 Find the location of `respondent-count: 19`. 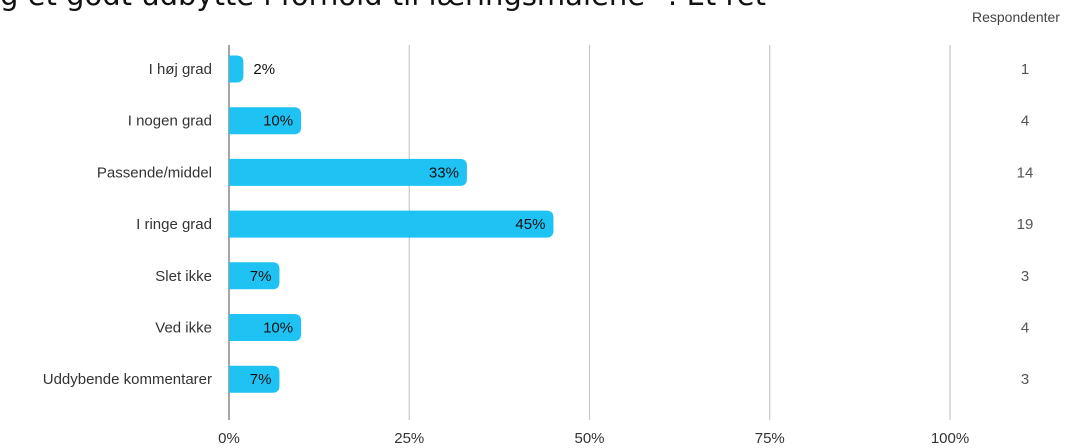

respondent-count: 19 is located at coordinates (1025, 224).